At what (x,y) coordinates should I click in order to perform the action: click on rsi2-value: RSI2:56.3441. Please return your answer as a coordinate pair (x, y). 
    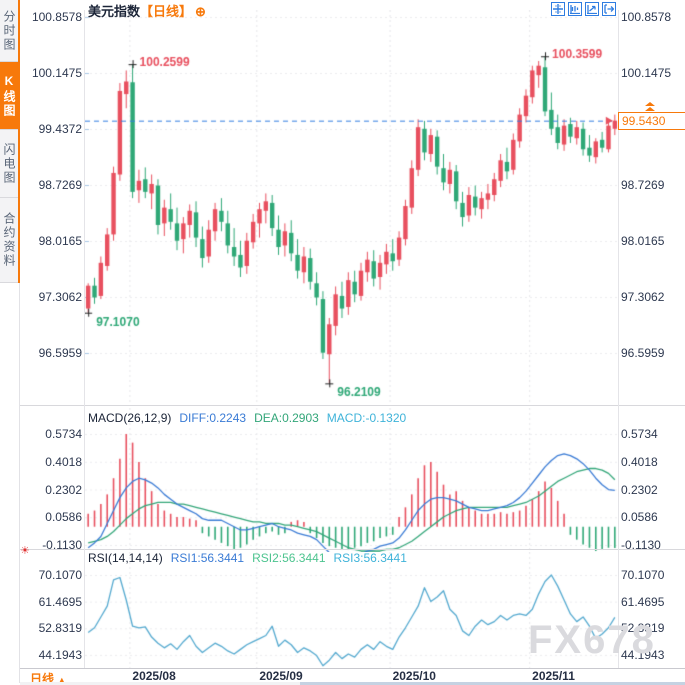
    Looking at the image, I should click on (289, 558).